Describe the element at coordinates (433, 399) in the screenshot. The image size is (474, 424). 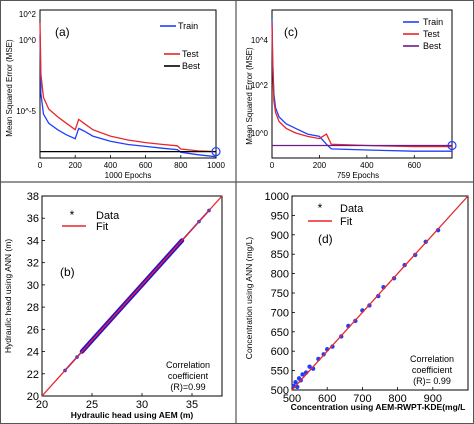
I see `x-tick-label: 900` at that location.